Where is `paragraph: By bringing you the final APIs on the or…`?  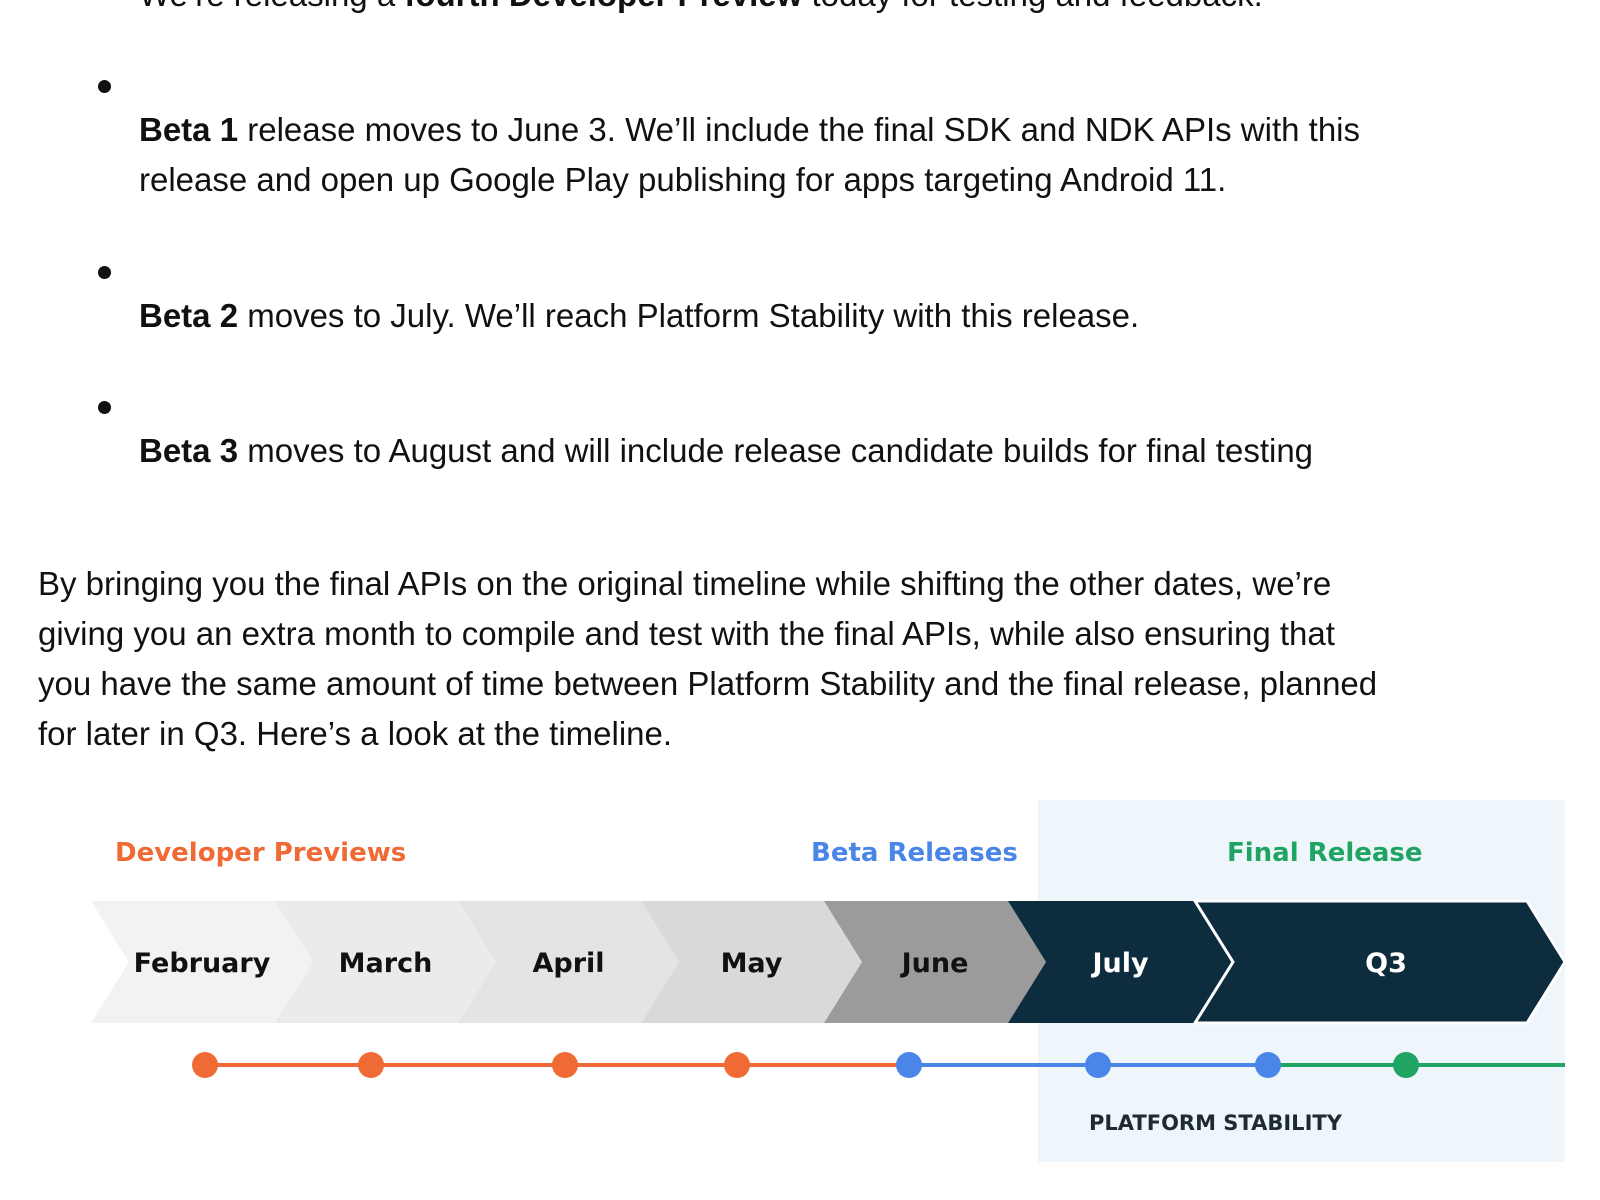 paragraph: By bringing you the final APIs on the or… is located at coordinates (708, 658).